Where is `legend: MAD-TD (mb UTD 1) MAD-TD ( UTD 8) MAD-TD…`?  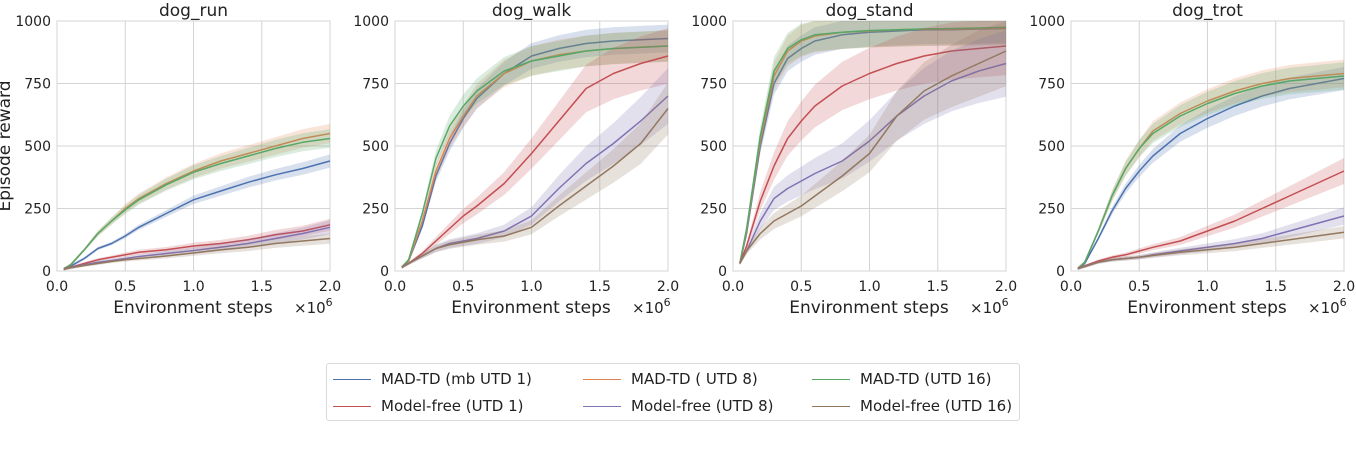 legend: MAD-TD (mb UTD 1) MAD-TD ( UTD 8) MAD-TD… is located at coordinates (673, 392).